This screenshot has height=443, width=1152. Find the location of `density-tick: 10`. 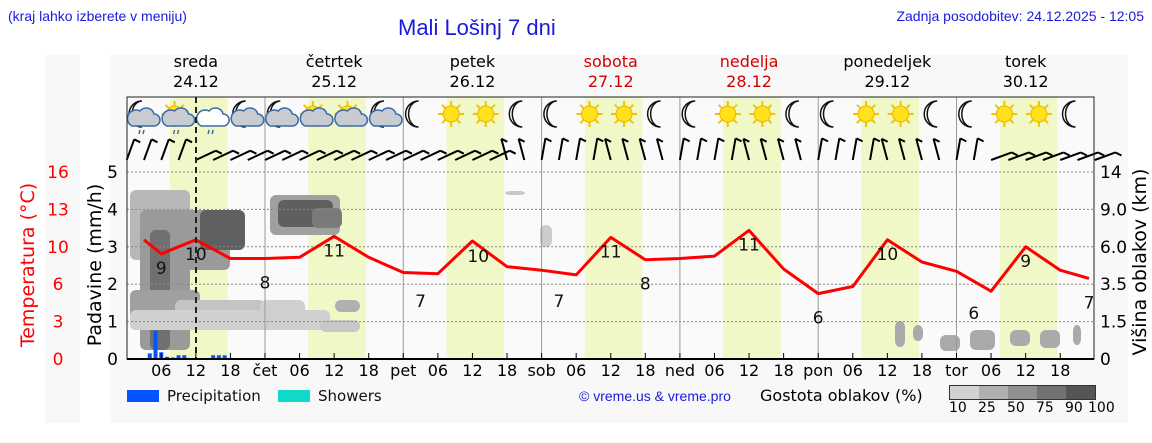

density-tick: 10 is located at coordinates (958, 408).